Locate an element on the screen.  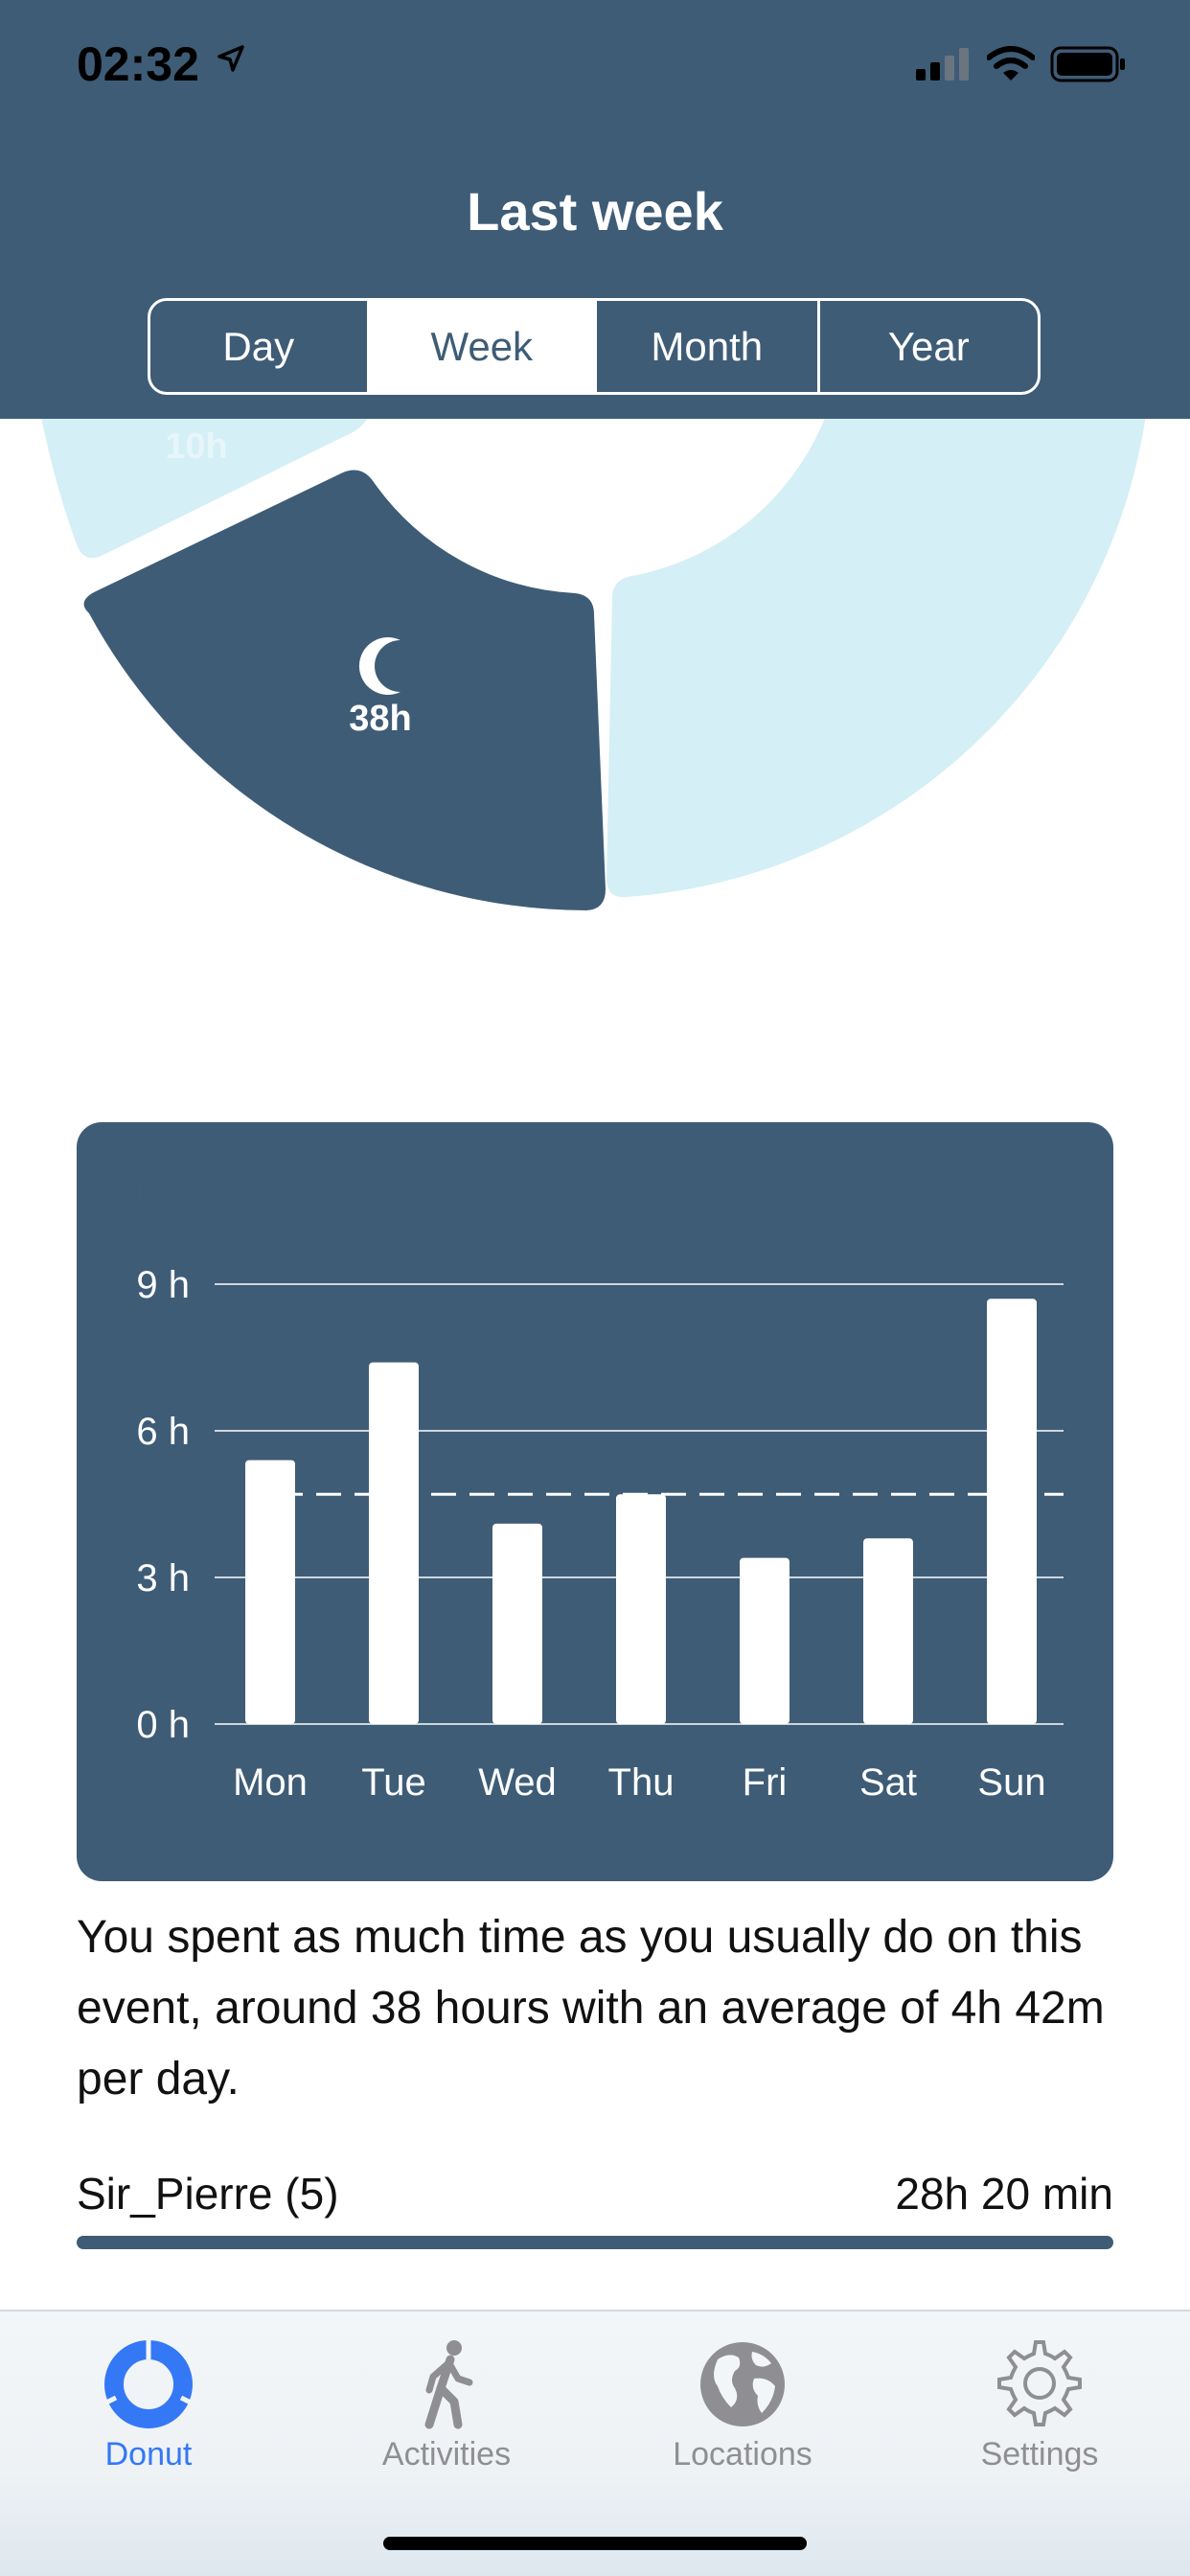
tab-label: Locations is located at coordinates (743, 2454).